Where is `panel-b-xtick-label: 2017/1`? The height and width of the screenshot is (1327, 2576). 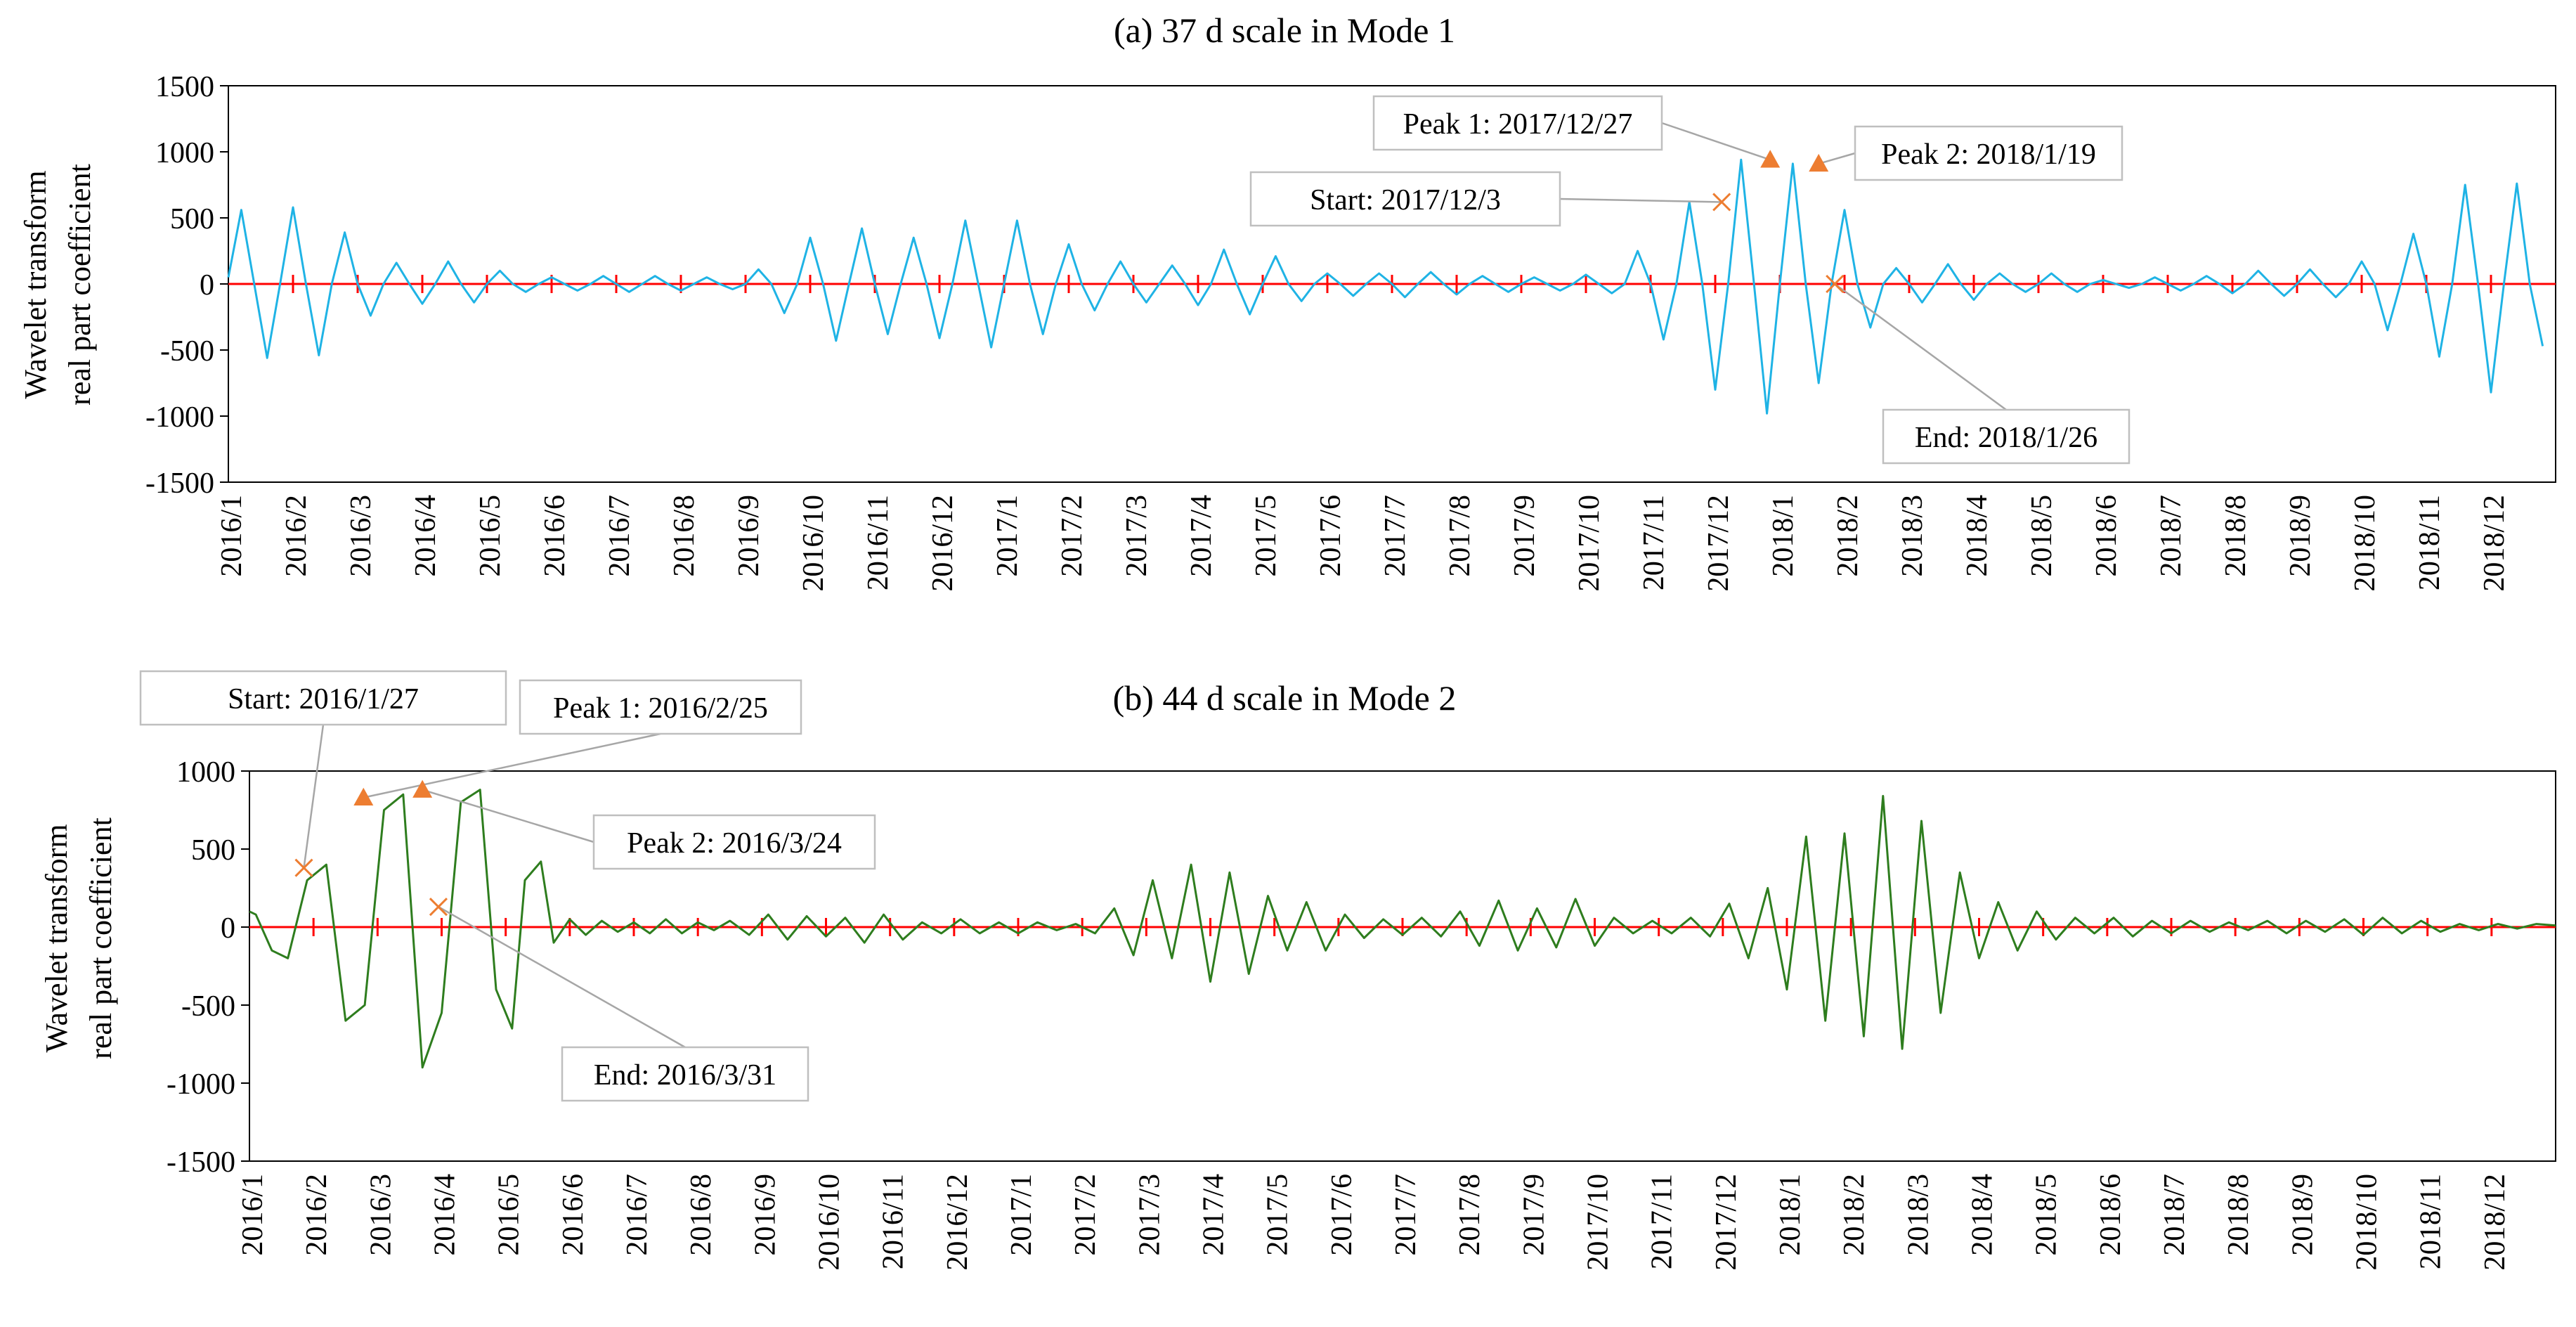 panel-b-xtick-label: 2017/1 is located at coordinates (1022, 1215).